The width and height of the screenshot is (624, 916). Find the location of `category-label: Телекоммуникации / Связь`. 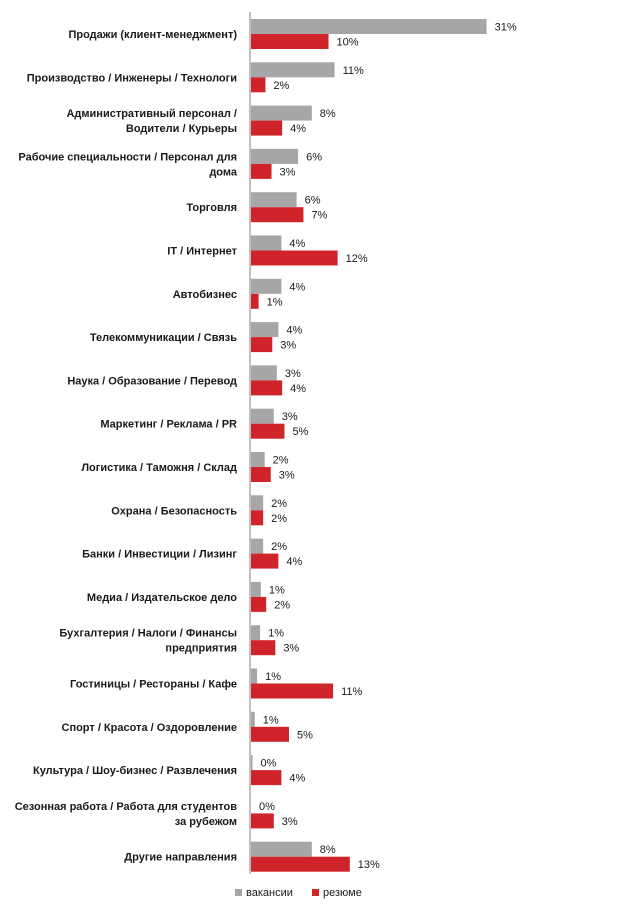

category-label: Телекоммуникации / Связь is located at coordinates (163, 338).